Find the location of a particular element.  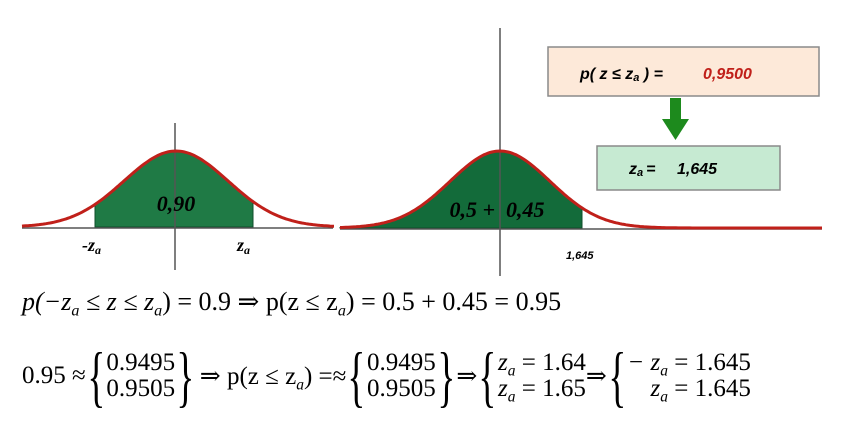

probability-box-bg is located at coordinates (683, 71).